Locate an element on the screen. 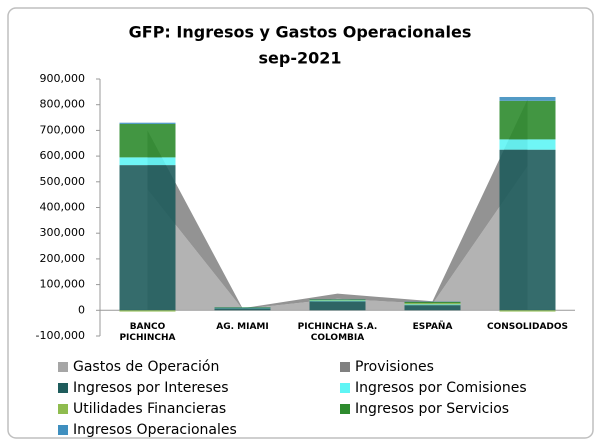 The width and height of the screenshot is (601, 444). y-tick-label: 400,000 is located at coordinates (63, 207).